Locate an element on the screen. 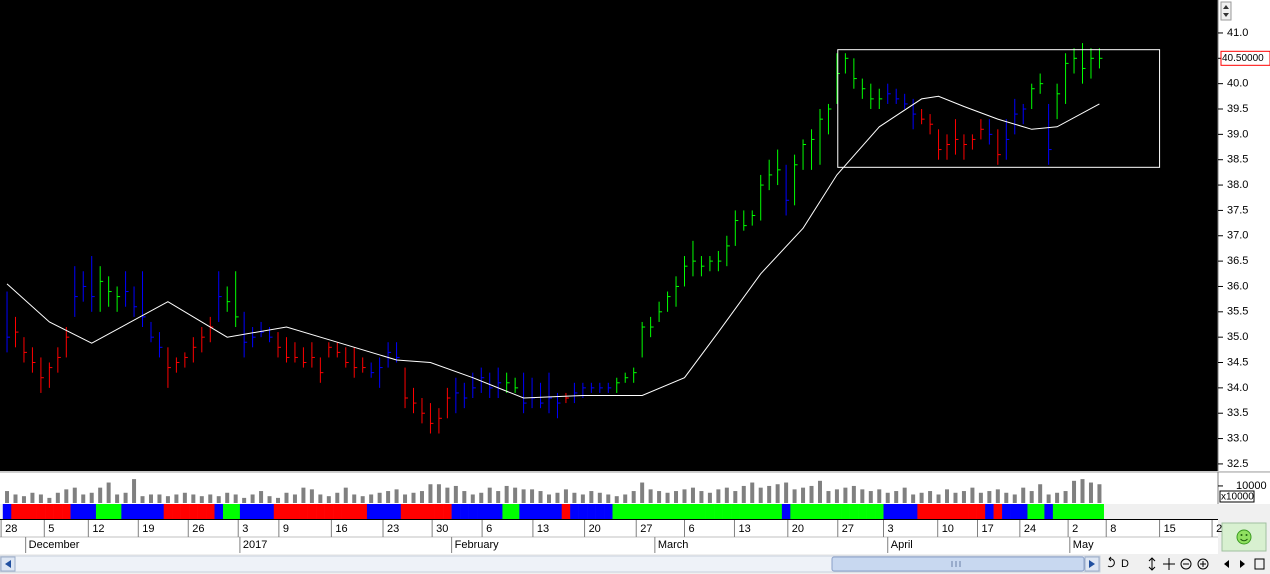 This screenshot has width=1270, height=574. refresh-icon is located at coordinates (1111, 562).